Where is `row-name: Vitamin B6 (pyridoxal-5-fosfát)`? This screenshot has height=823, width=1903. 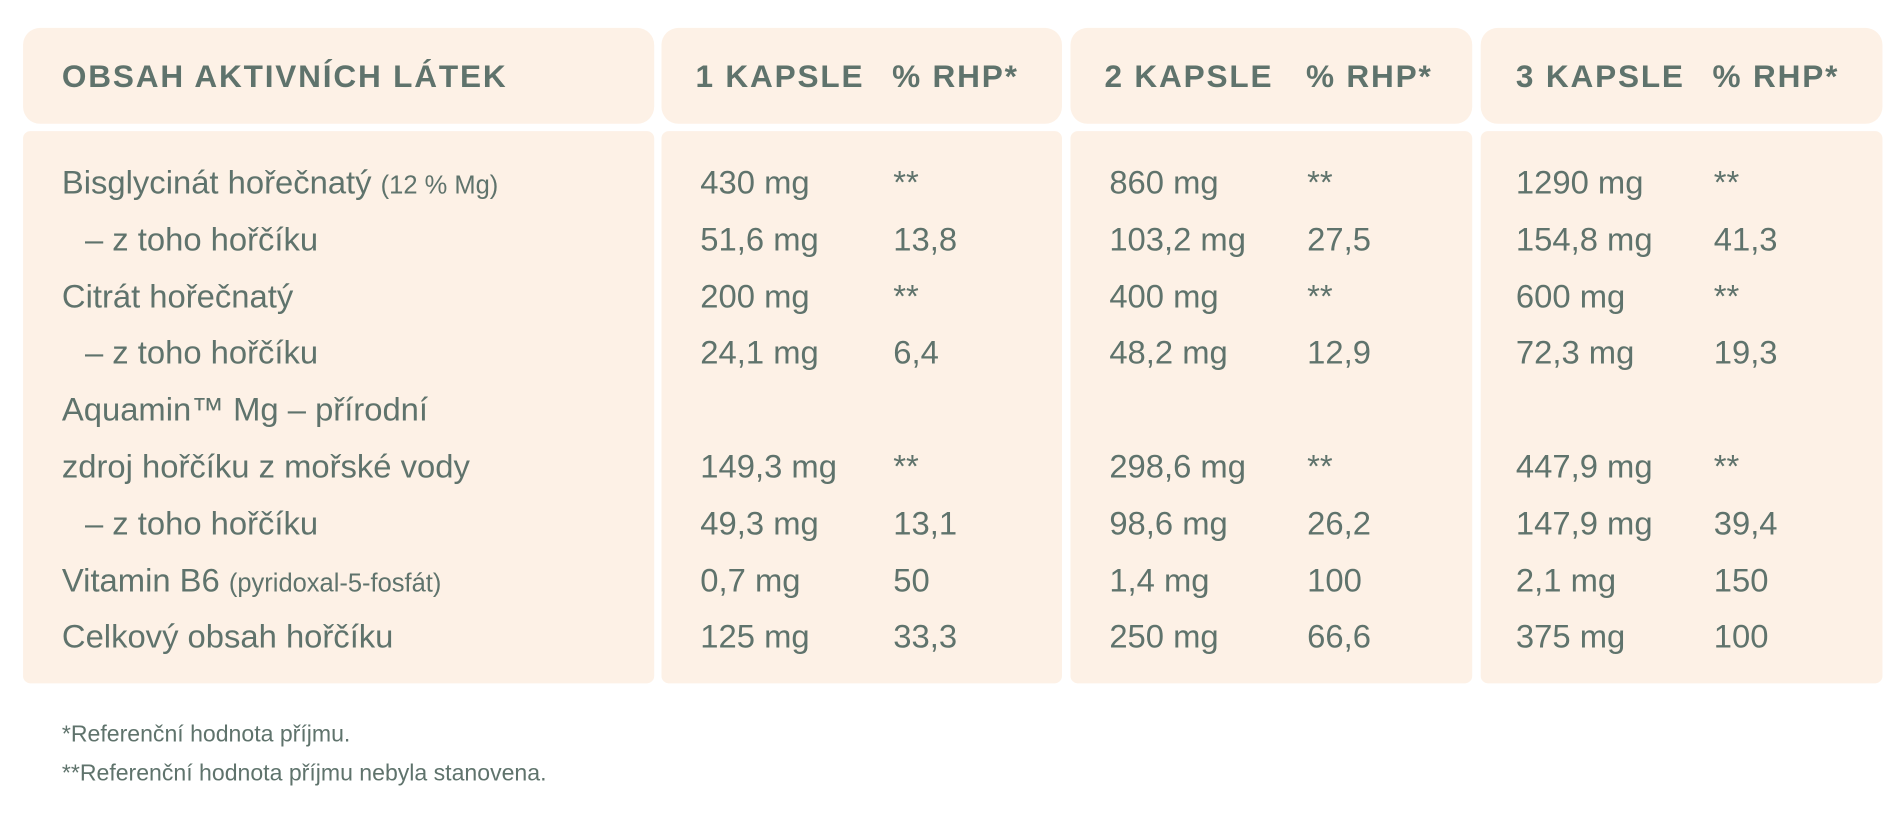 row-name: Vitamin B6 (pyridoxal-5-fosfát) is located at coordinates (251, 581).